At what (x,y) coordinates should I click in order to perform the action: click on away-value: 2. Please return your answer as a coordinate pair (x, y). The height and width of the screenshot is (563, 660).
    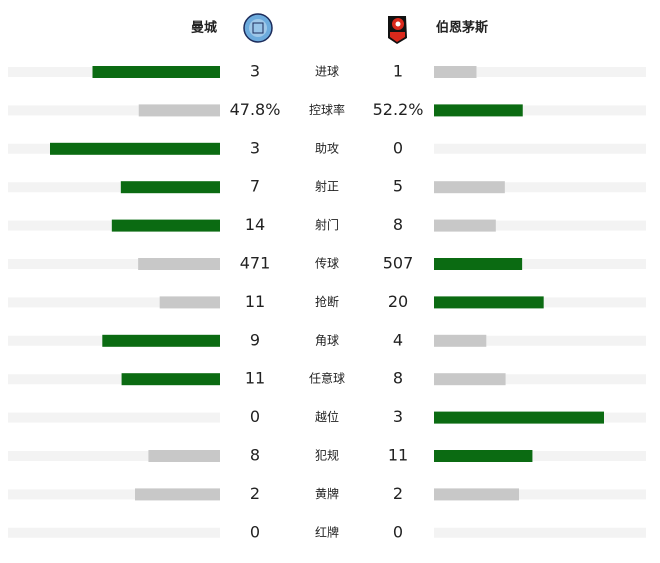
    Looking at the image, I should click on (398, 493).